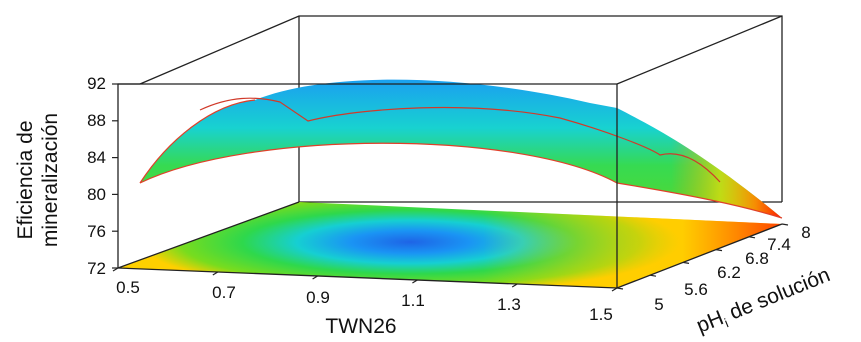 This screenshot has height=342, width=861. I want to click on svg-text: pHi de solución, so click(763, 301).